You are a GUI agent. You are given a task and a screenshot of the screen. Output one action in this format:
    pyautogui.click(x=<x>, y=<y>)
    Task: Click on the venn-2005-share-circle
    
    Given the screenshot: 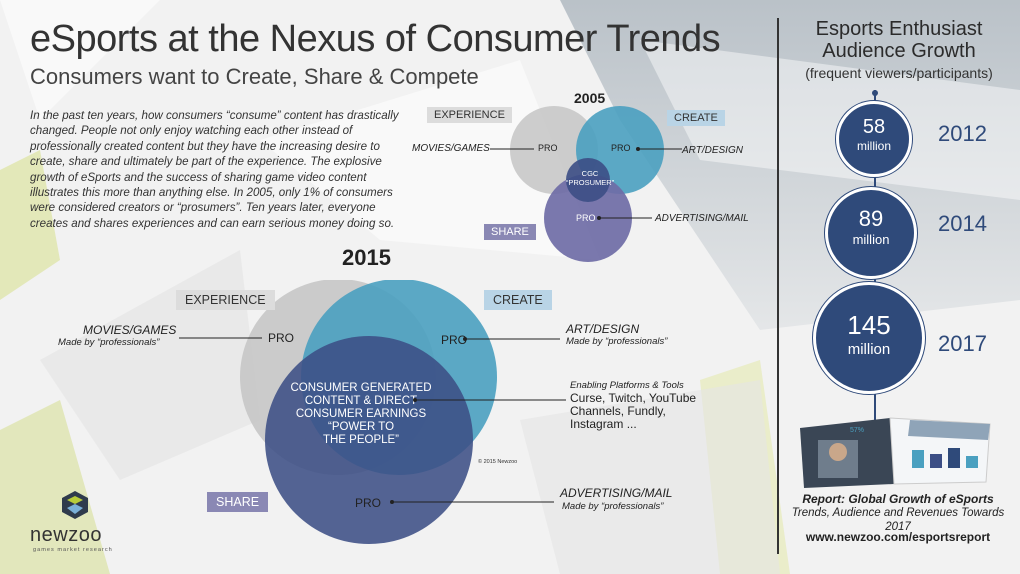 What is the action you would take?
    pyautogui.click(x=588, y=218)
    